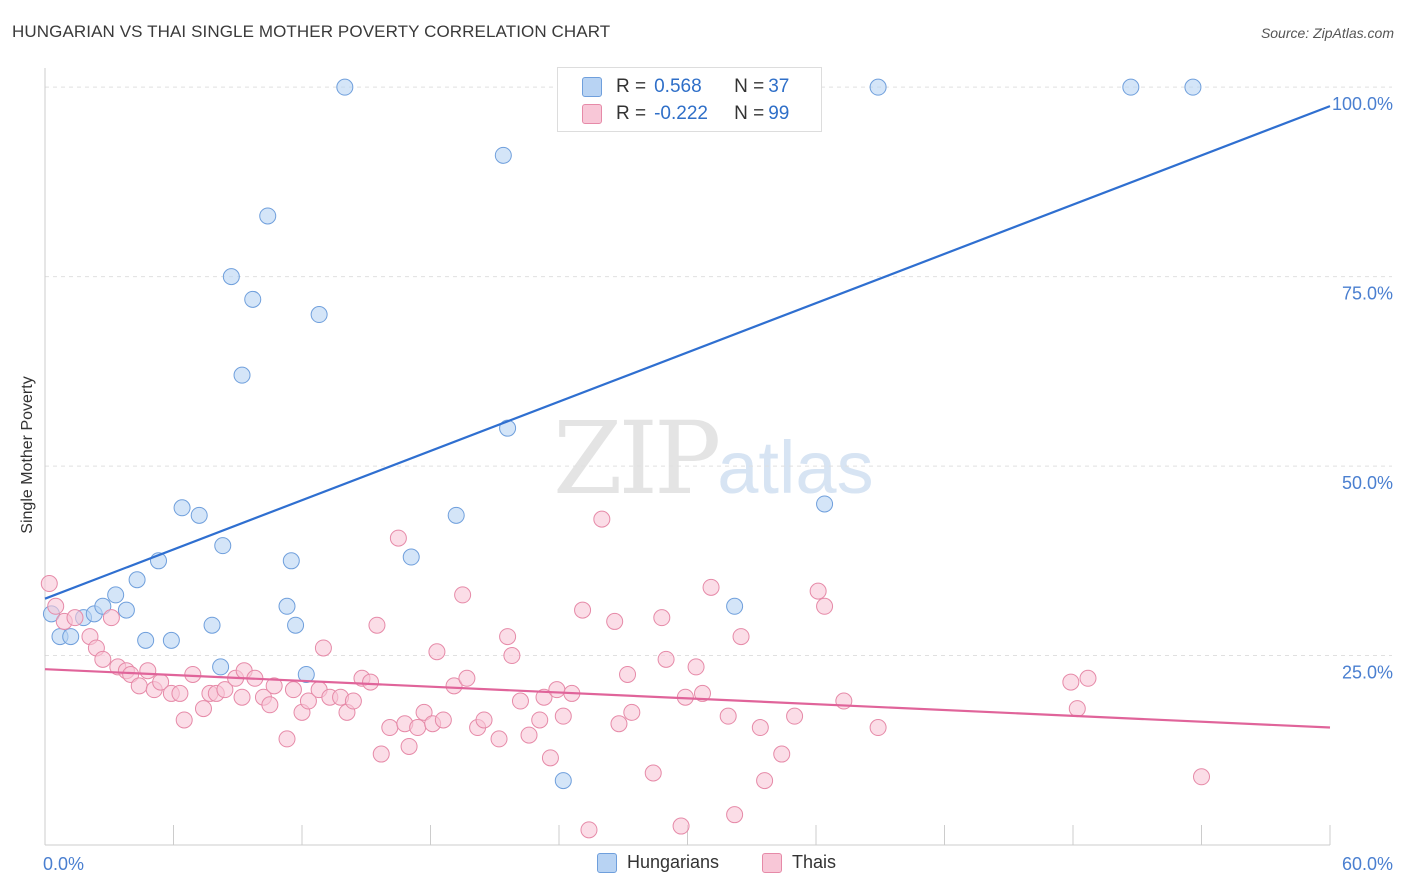  Describe the element at coordinates (687, 698) in the screenshot. I see `thai-trend-line` at that location.